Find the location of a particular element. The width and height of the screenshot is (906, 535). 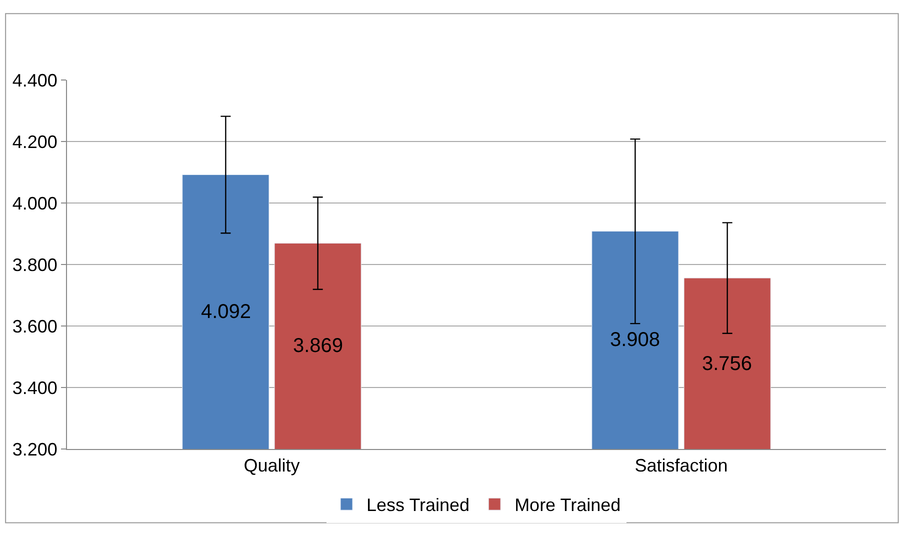

legend-label: More Trained is located at coordinates (567, 505).